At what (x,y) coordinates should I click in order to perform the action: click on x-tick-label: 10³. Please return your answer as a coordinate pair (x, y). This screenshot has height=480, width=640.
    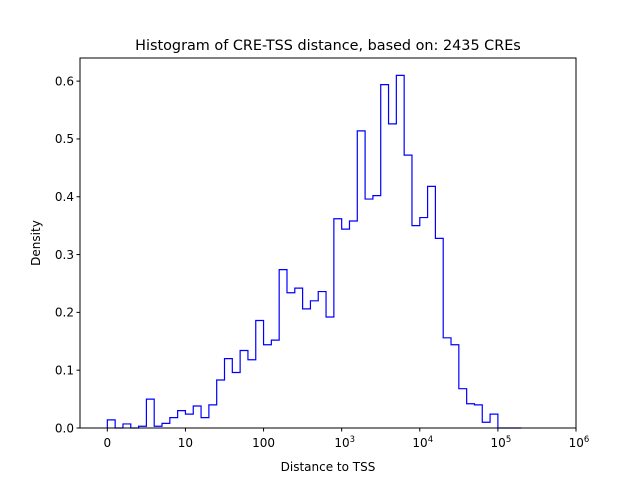
    Looking at the image, I should click on (344, 442).